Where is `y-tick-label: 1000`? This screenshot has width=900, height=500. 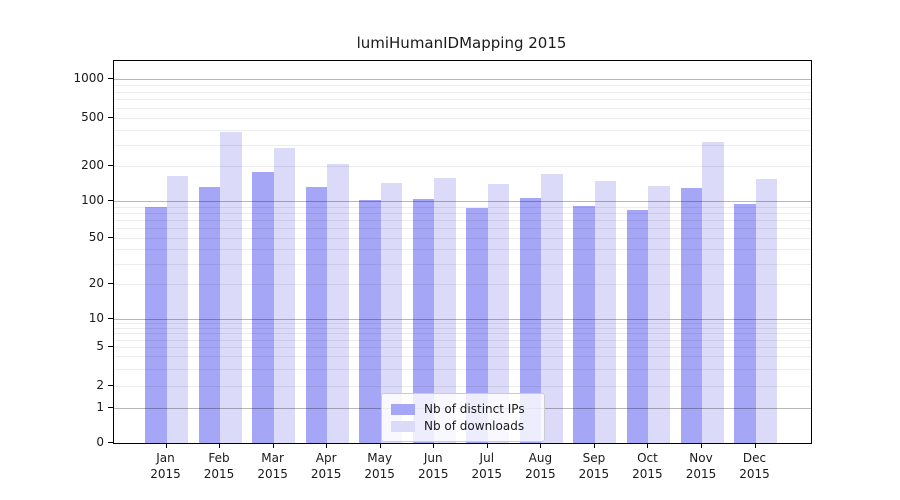
y-tick-label: 1000 is located at coordinates (88, 78).